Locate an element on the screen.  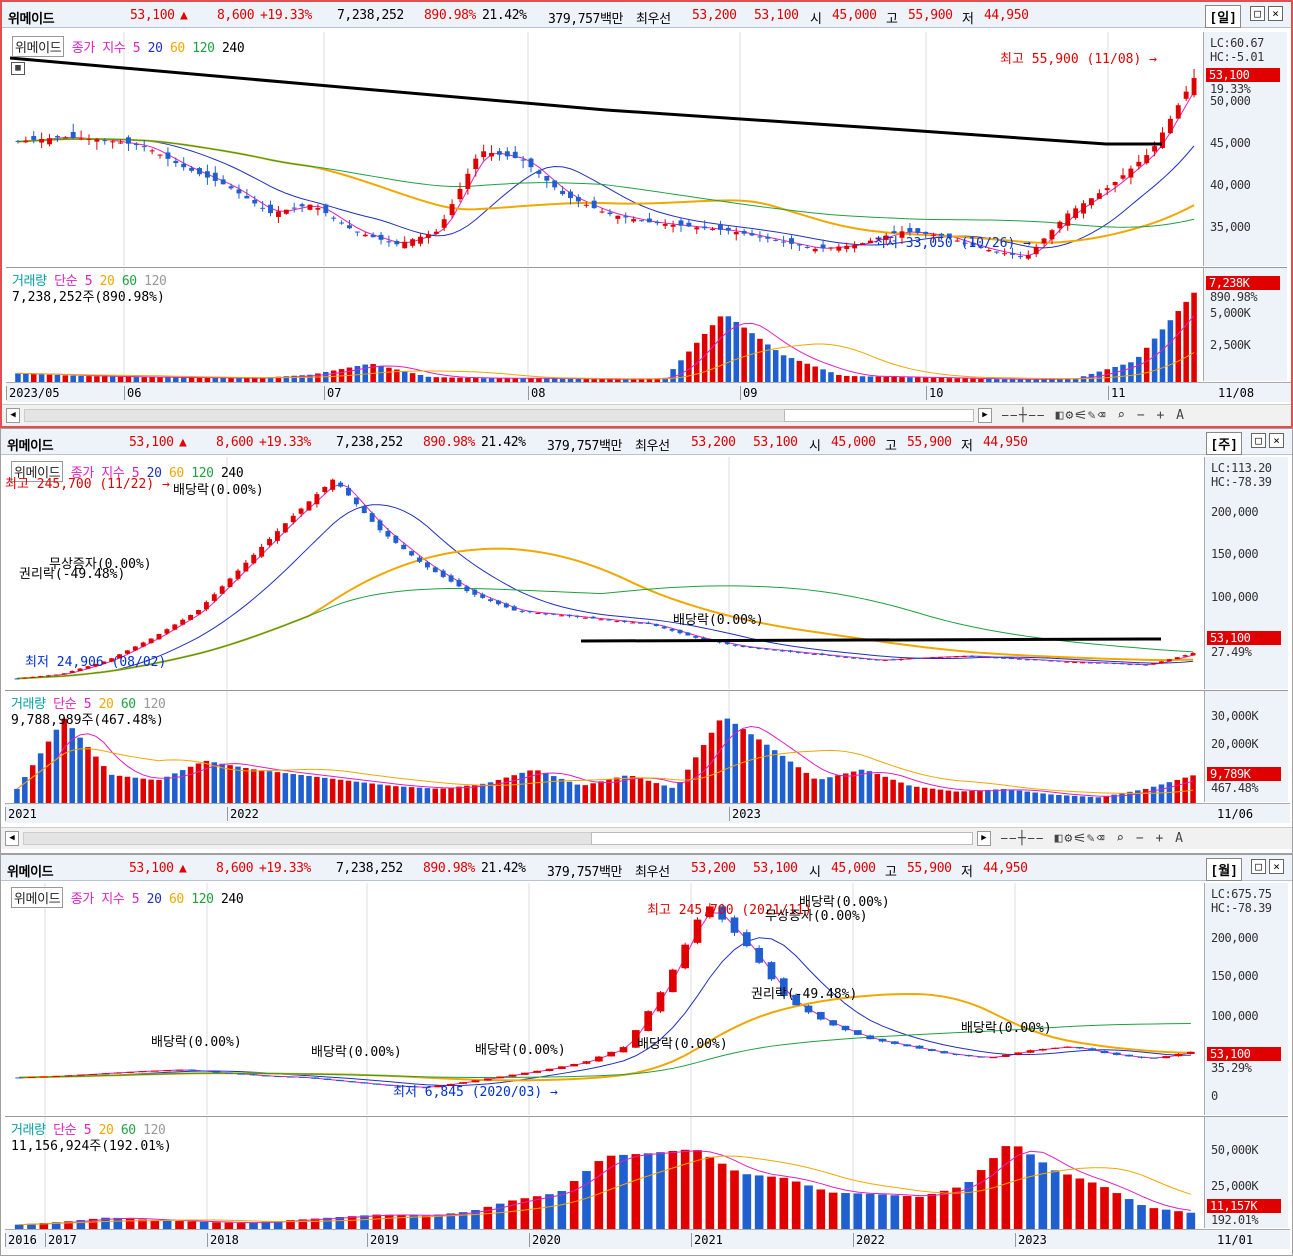
monthly-volume-plot: 거래량 단순 5 20 60 120 11,156,924주(192.01%) is located at coordinates (605, 1172).